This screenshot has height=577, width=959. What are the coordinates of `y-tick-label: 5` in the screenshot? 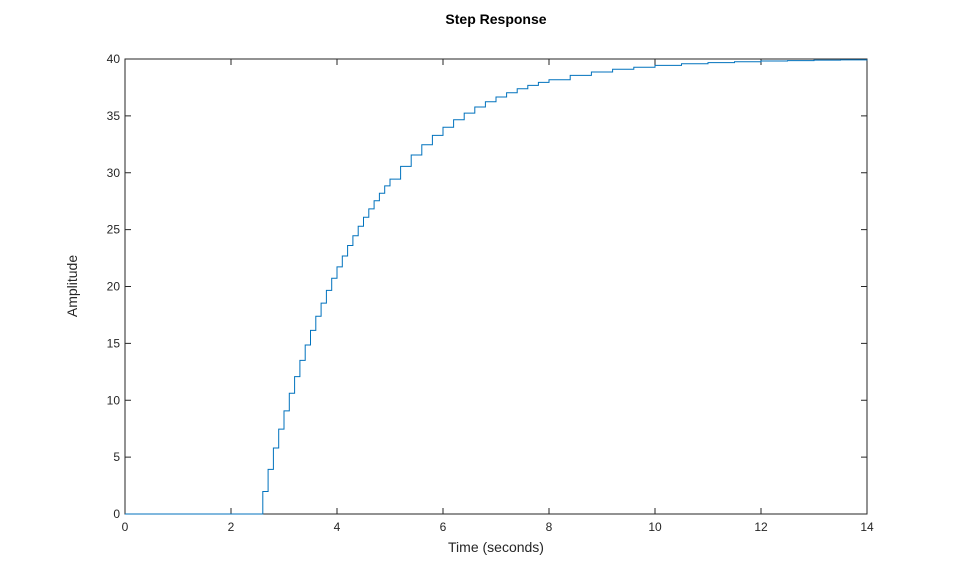 It's located at (116, 457).